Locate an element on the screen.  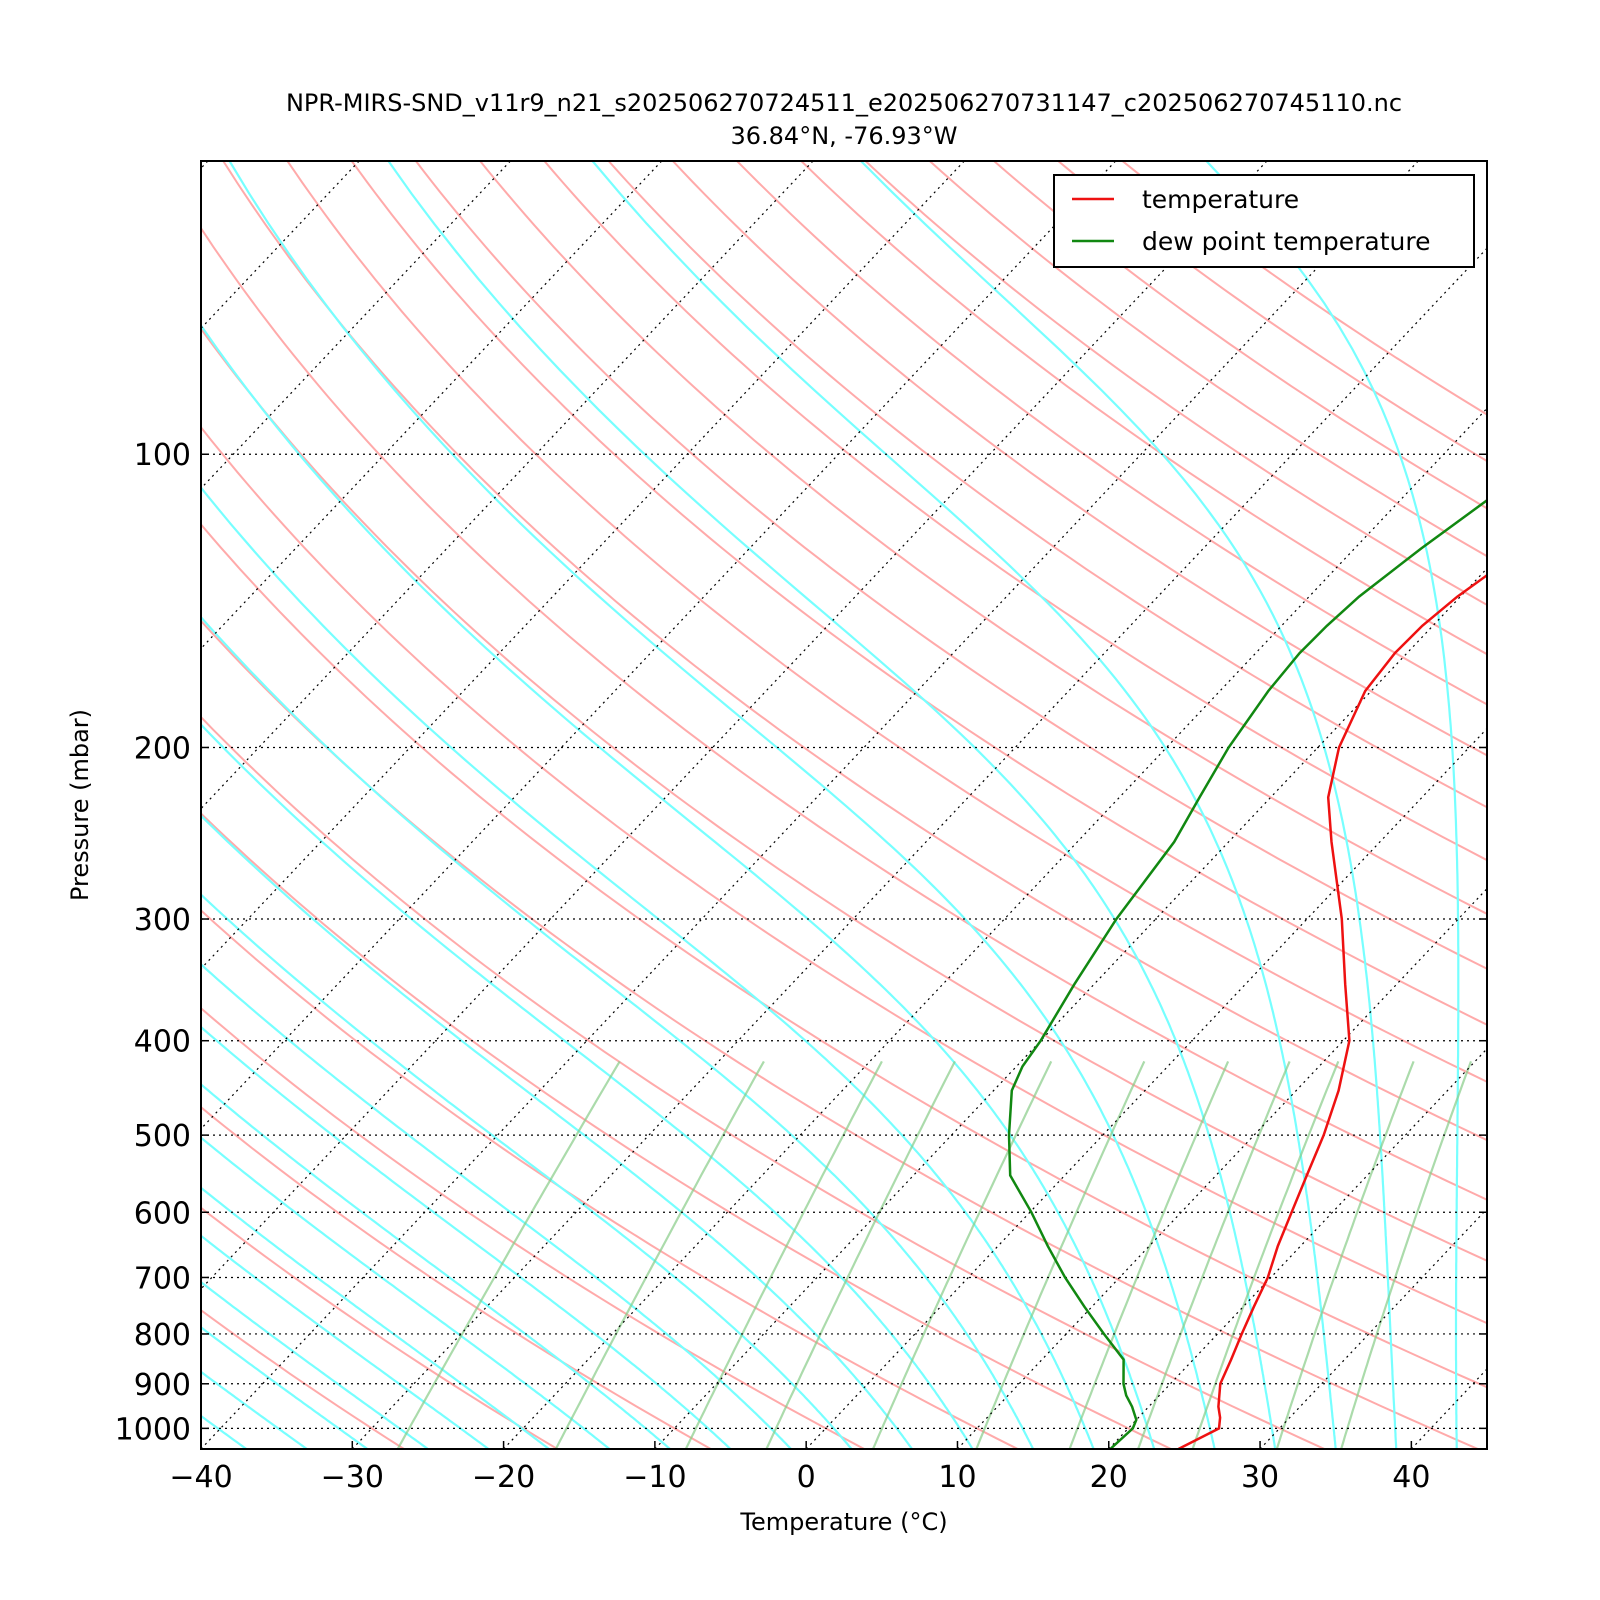
chart-subtitle: 36.84°N, -76.93°W is located at coordinates (843, 136).